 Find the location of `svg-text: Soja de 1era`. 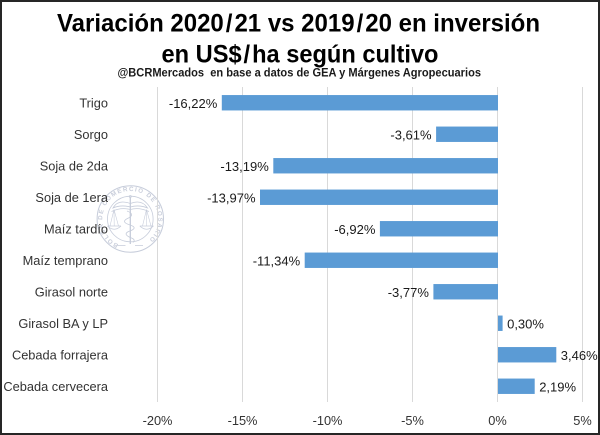

svg-text: Soja de 1era is located at coordinates (71, 197).